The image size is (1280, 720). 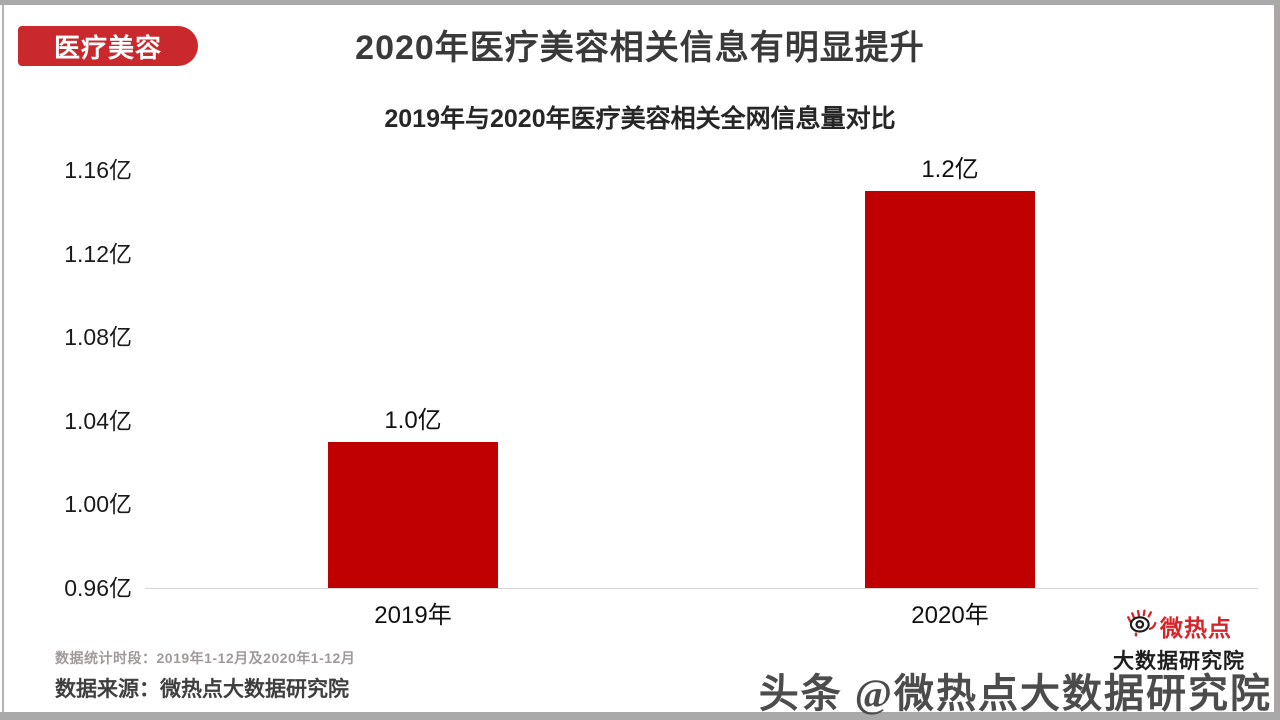 What do you see at coordinates (640, 119) in the screenshot?
I see `chart-subtitle: 2019年与2020年医疗美容相关全网信息量对比` at bounding box center [640, 119].